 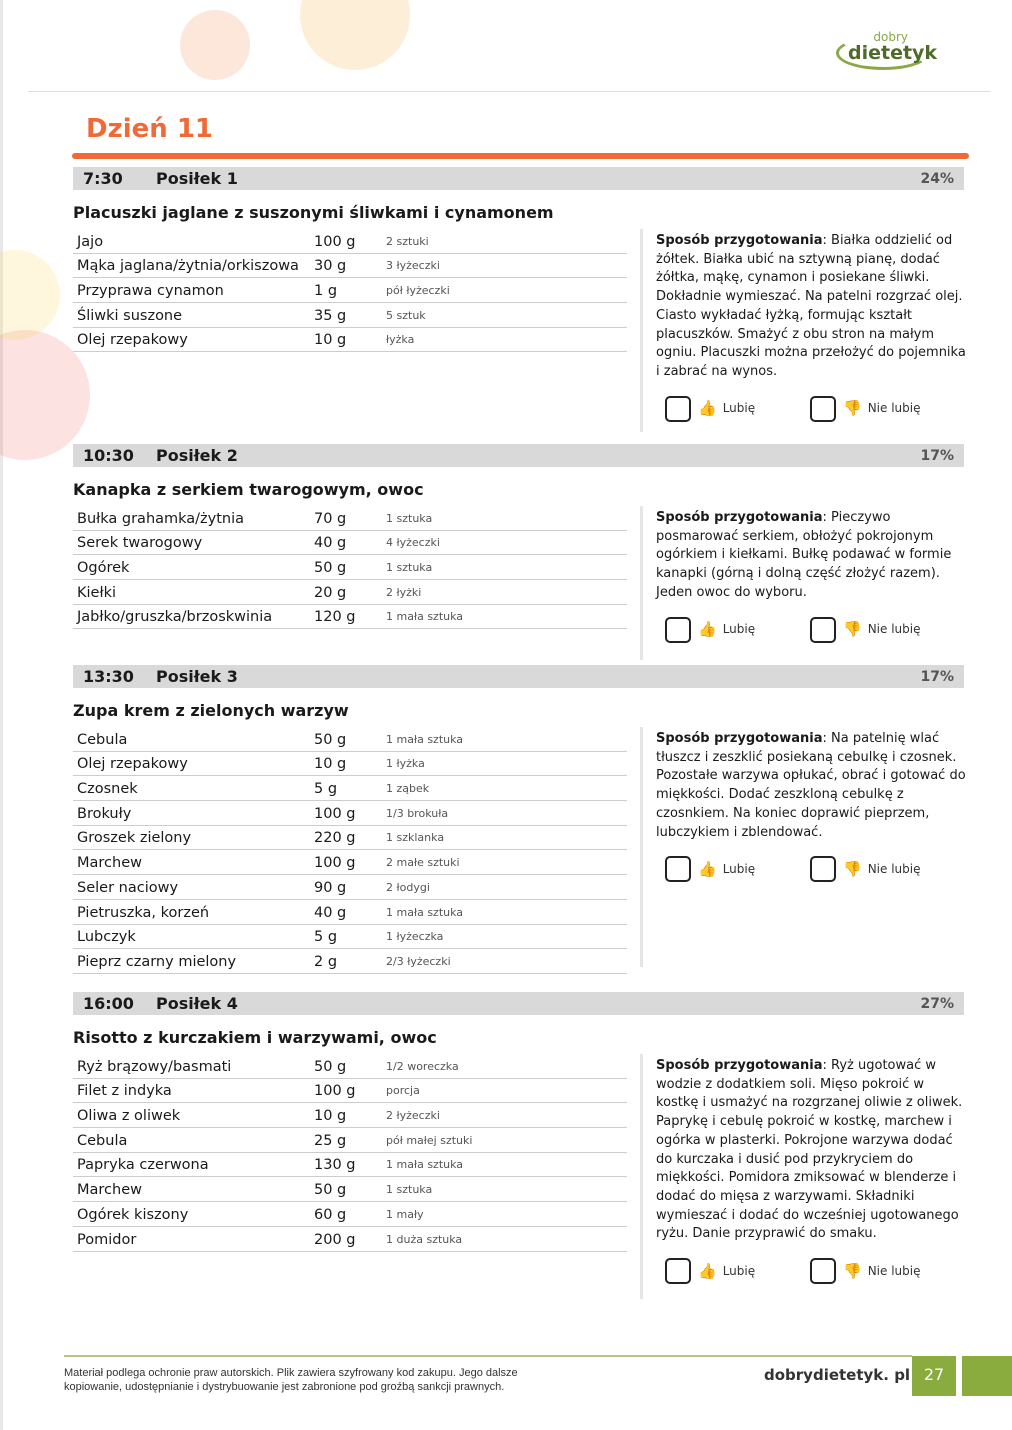 What do you see at coordinates (350, 592) in the screenshot?
I see `ingredient-row: Kiełki 20 g 2 łyżki` at bounding box center [350, 592].